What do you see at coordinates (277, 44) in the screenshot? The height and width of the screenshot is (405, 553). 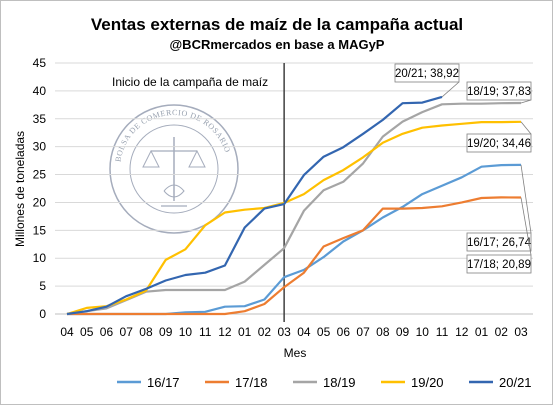 I see `chart-subtitle: @BCRmercados en base a MAGyP` at bounding box center [277, 44].